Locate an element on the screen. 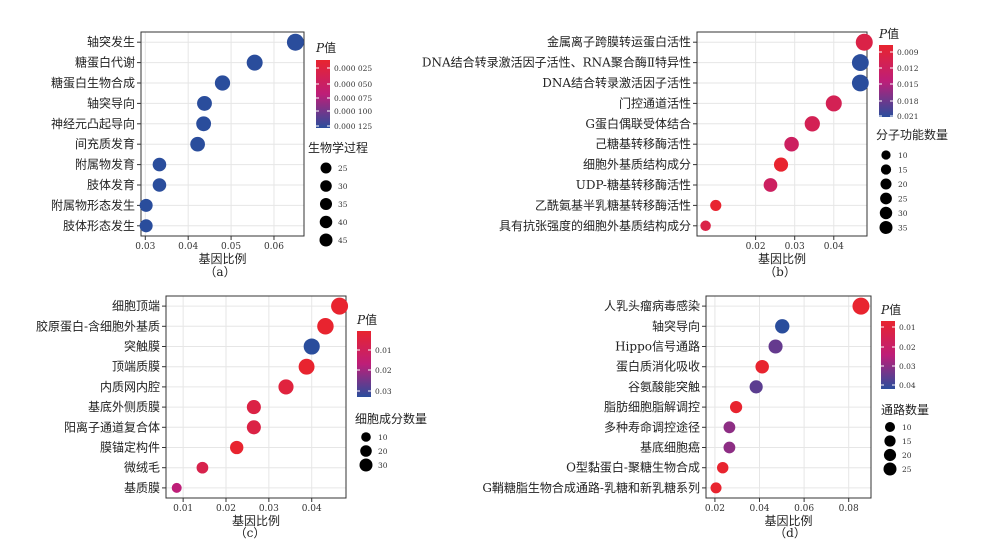 Image resolution: width=982 pixels, height=555 pixels. y-tick-label: 乙酰氨基半乳糖基转移酶活性 is located at coordinates (613, 204).